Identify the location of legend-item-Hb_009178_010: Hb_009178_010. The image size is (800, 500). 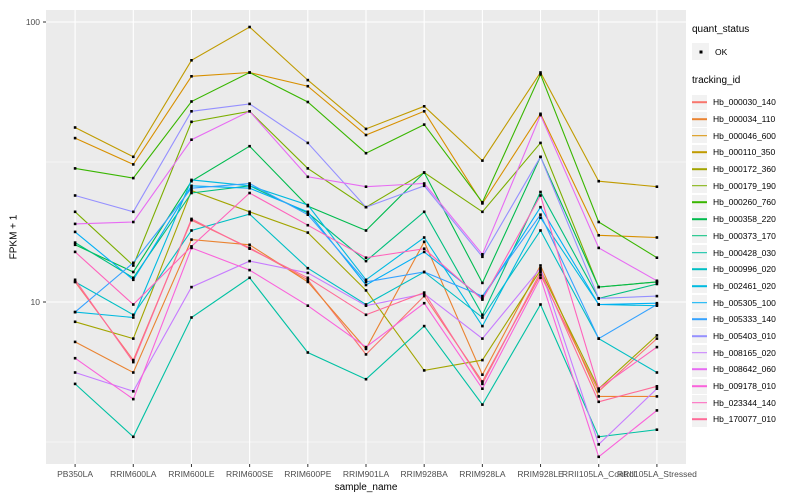
(745, 386).